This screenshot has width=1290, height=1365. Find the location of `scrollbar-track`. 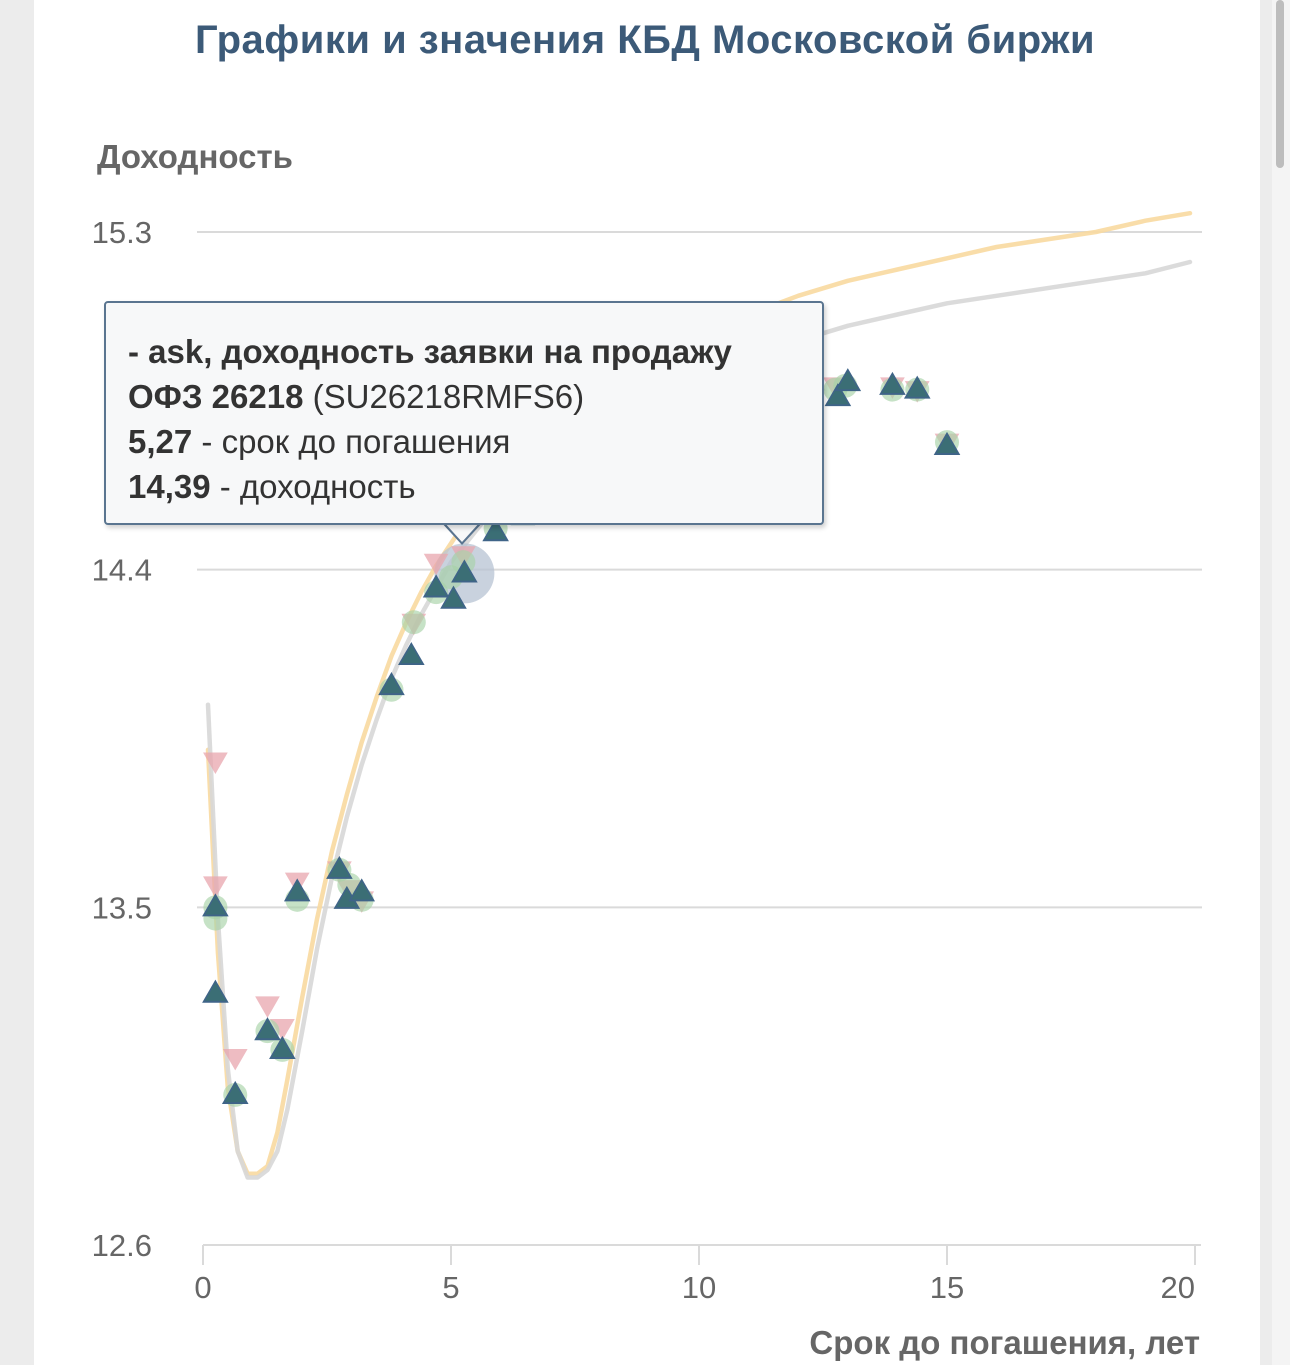

scrollbar-track is located at coordinates (1281, 682).